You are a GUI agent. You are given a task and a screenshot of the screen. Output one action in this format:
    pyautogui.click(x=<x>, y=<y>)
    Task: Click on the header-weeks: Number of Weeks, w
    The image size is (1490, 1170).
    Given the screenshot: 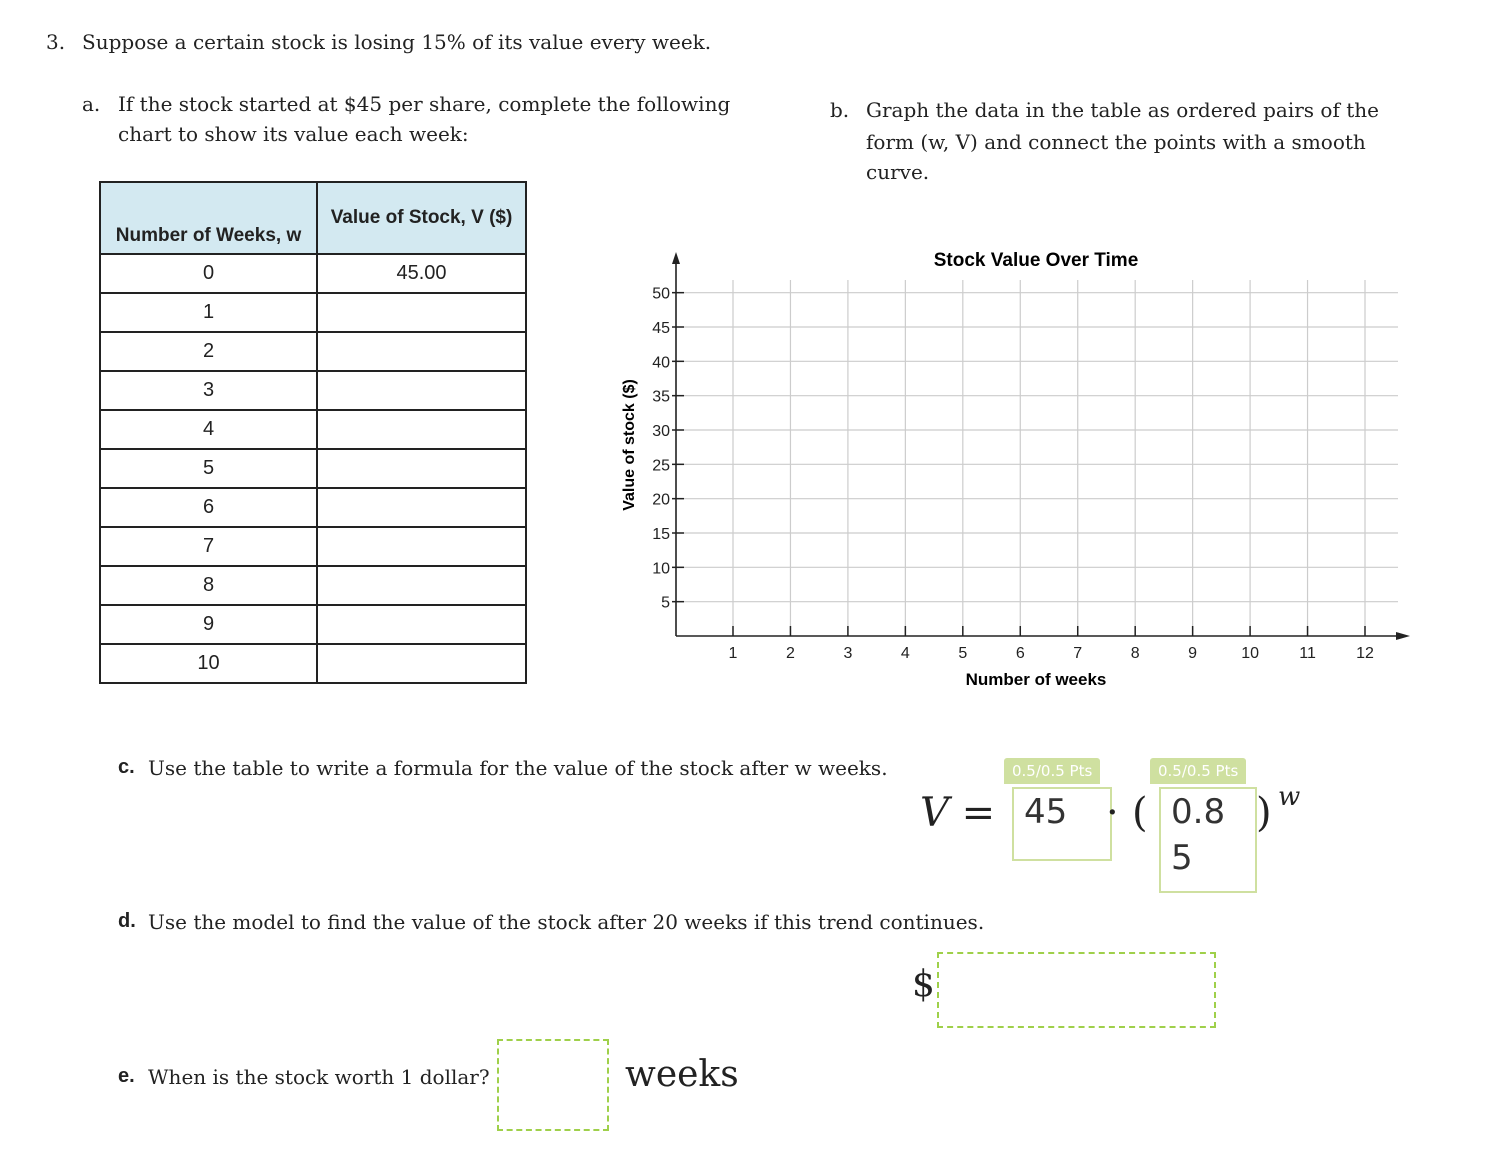 What is the action you would take?
    pyautogui.click(x=208, y=218)
    